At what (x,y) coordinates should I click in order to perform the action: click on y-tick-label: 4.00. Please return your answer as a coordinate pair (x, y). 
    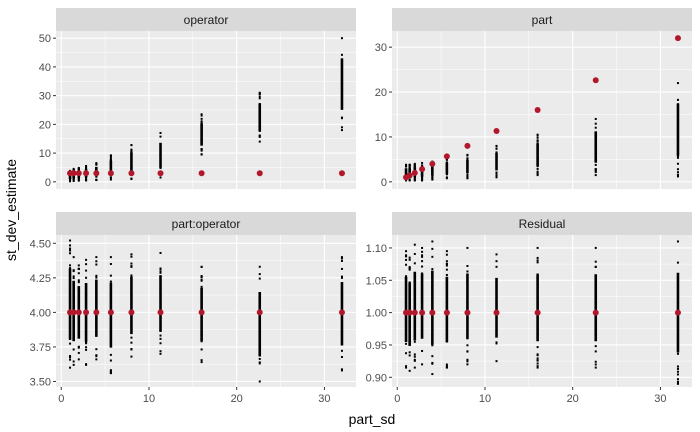
    Looking at the image, I should click on (40, 313).